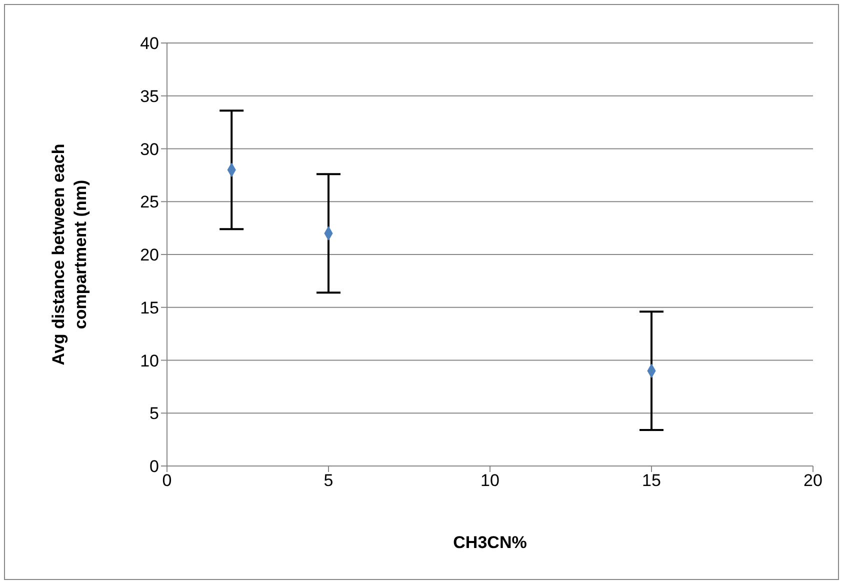 This screenshot has width=843, height=584. What do you see at coordinates (167, 480) in the screenshot?
I see `x-tick-label: 0` at bounding box center [167, 480].